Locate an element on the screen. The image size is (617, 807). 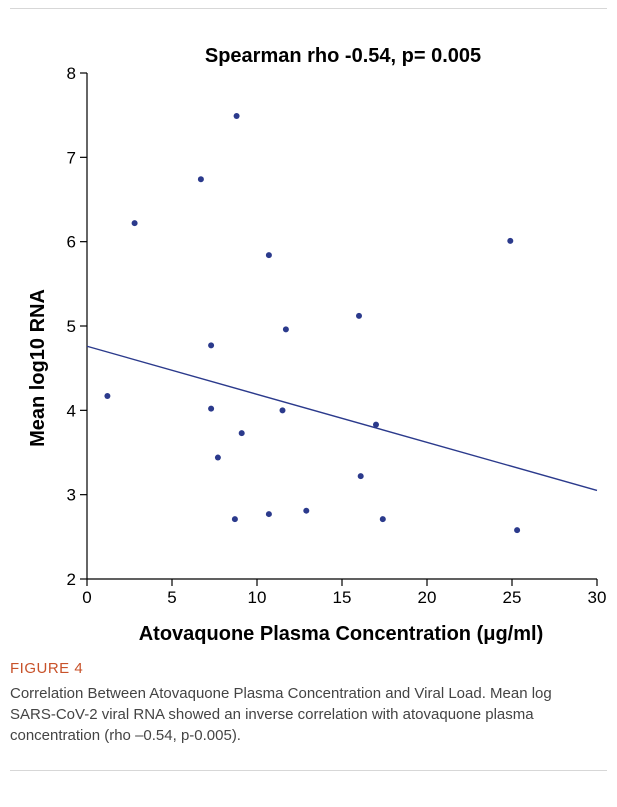
y-axis-ticks: 2 3 4 5 6 7 8 is located at coordinates (77, 326).